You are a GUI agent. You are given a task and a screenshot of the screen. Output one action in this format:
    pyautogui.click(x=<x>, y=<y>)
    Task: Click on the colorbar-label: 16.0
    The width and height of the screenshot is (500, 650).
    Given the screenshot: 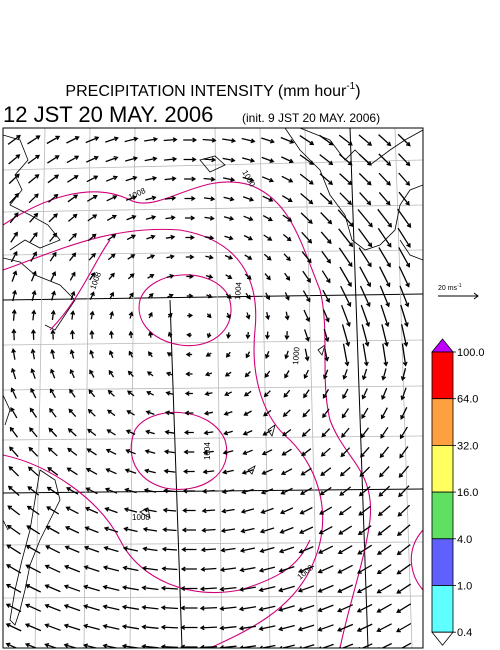 What is the action you would take?
    pyautogui.click(x=467, y=493)
    